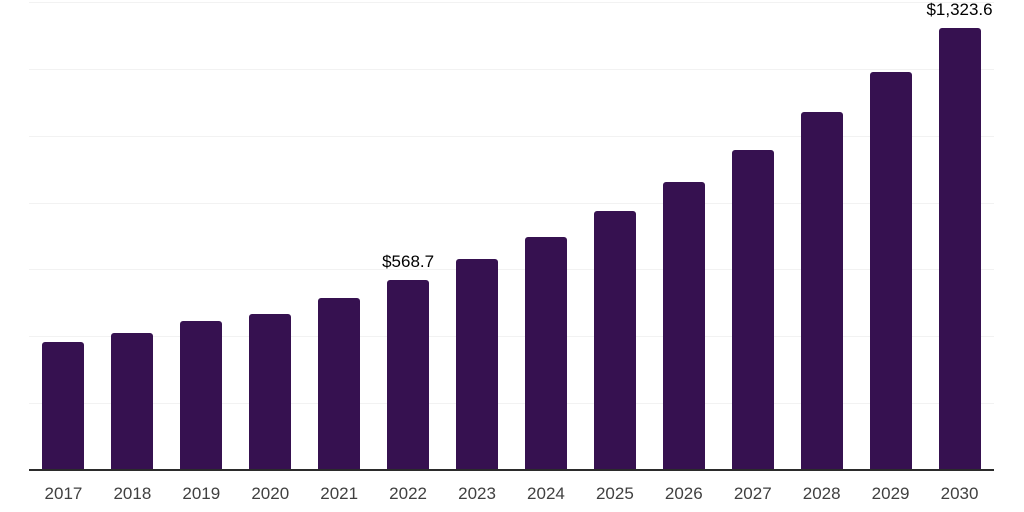 The width and height of the screenshot is (1024, 512). Describe the element at coordinates (683, 493) in the screenshot. I see `x-tick-label-2026: 2026` at that location.